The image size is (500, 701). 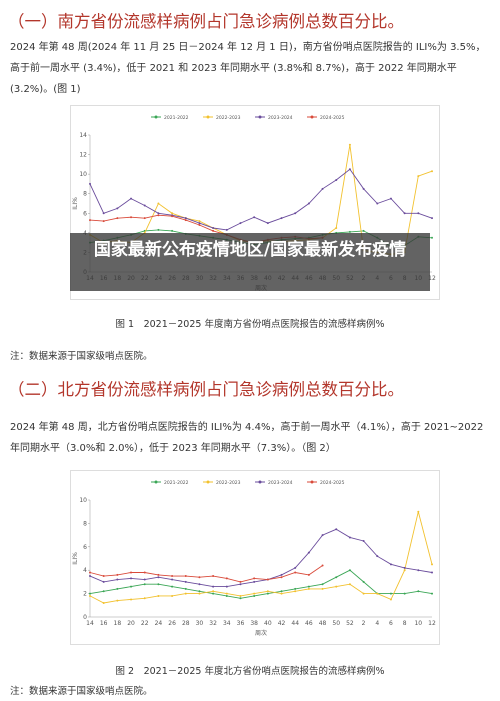 What do you see at coordinates (261, 633) in the screenshot?
I see `x-axis-label: 周次` at bounding box center [261, 633].